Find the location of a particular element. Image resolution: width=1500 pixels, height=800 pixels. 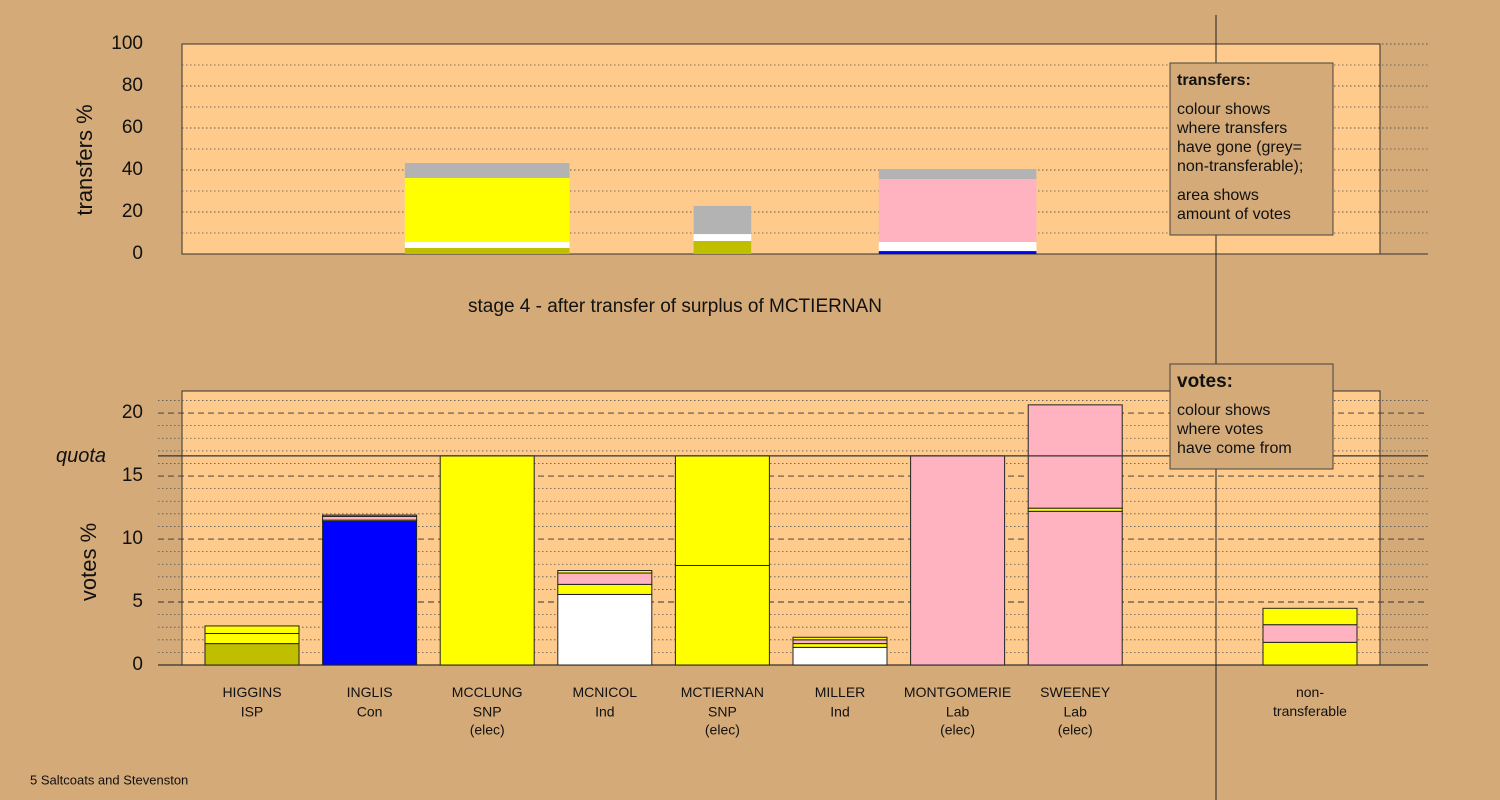

x-tick-label: MCNICOL is located at coordinates (605, 692).